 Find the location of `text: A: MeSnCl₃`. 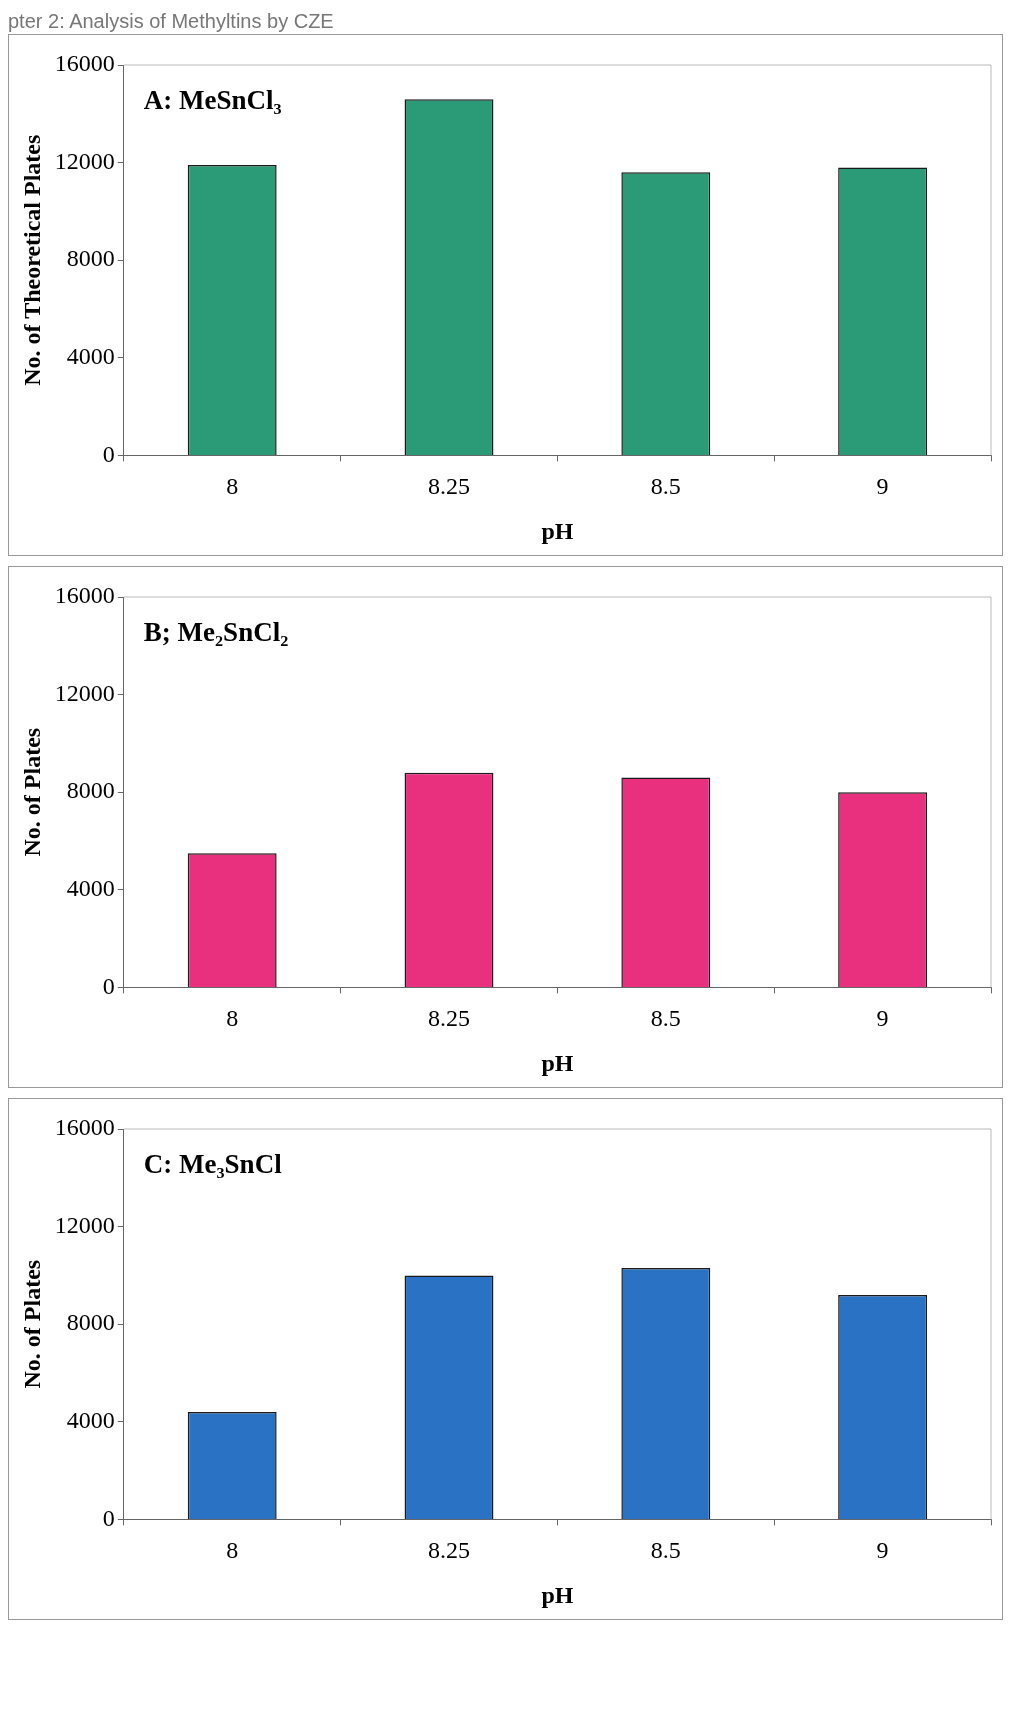

text: A: MeSnCl₃ is located at coordinates (212, 100).